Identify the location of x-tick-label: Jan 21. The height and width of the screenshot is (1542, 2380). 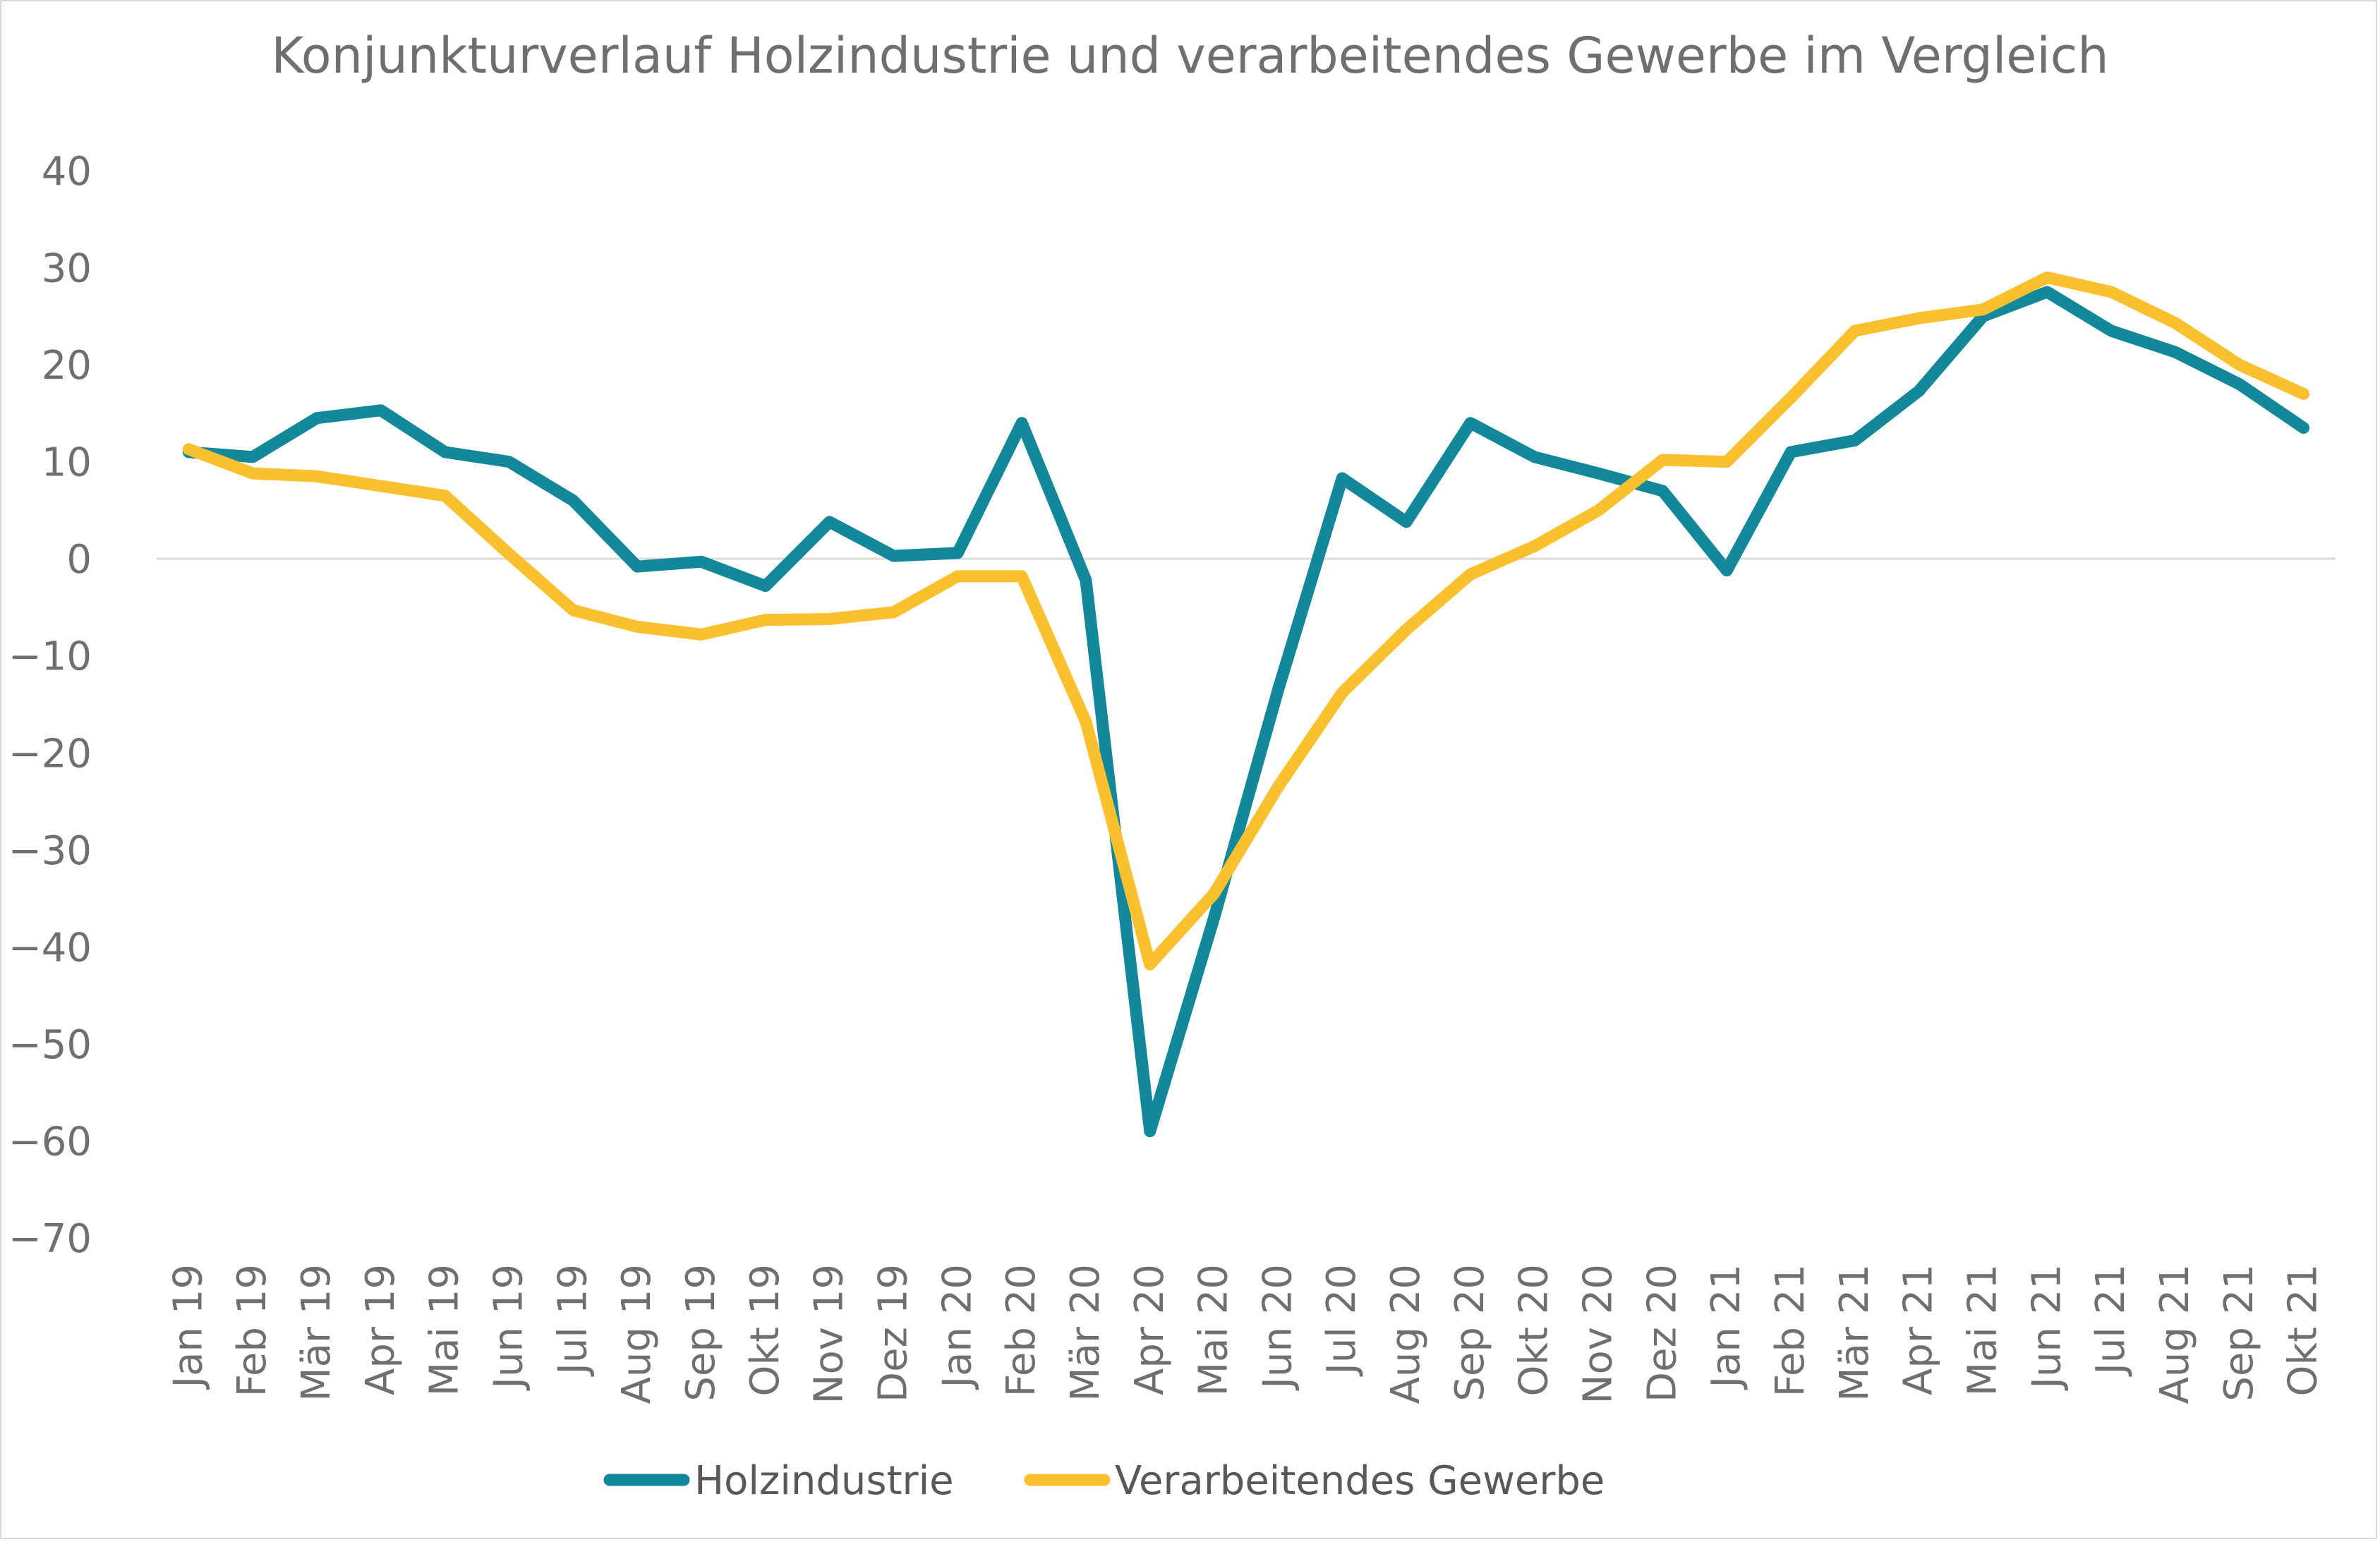
(1726, 1327).